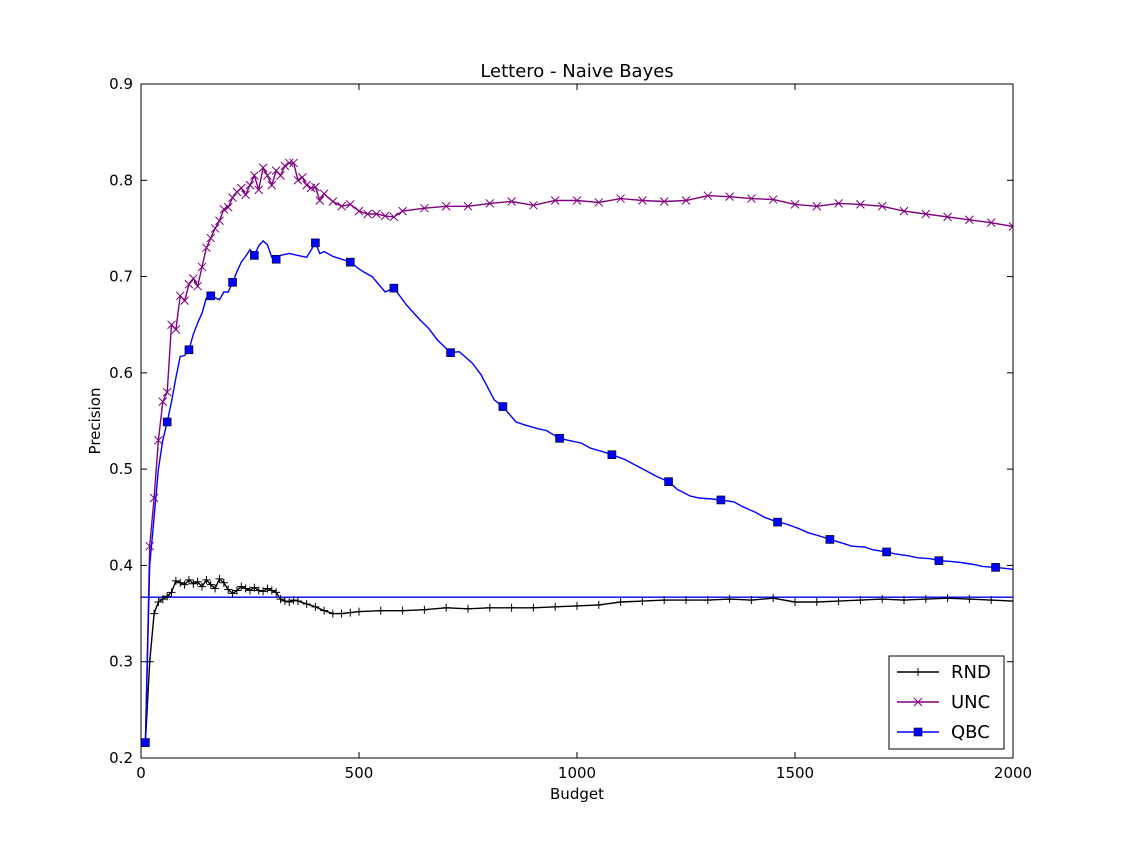  Describe the element at coordinates (970, 702) in the screenshot. I see `legend-label-unc: UNC` at that location.